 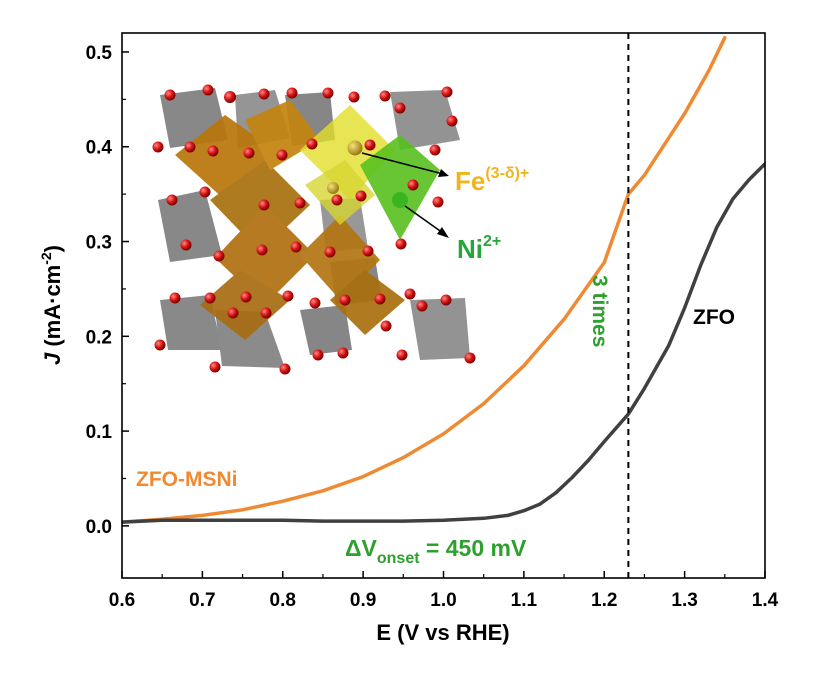 I want to click on x-tick-label: 0.6, so click(x=122, y=600).